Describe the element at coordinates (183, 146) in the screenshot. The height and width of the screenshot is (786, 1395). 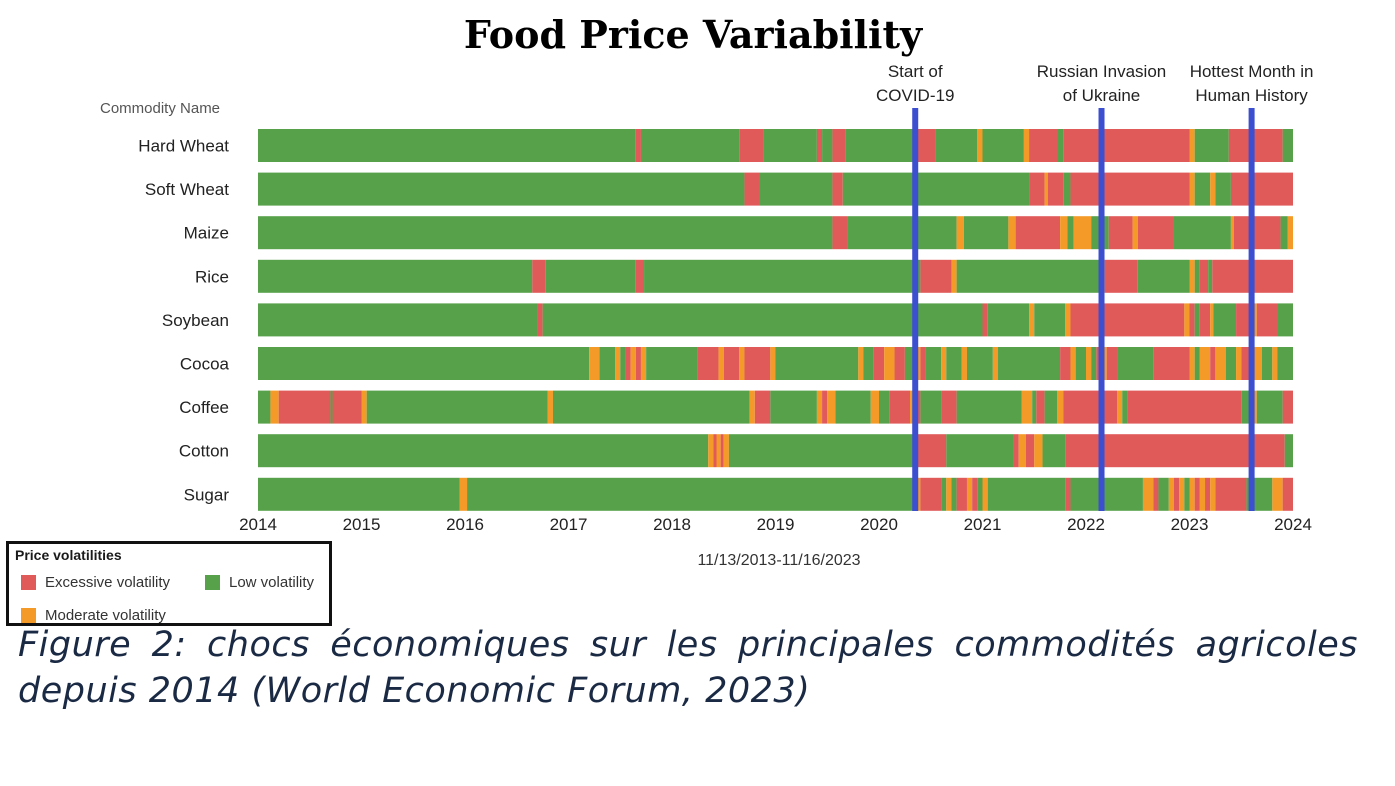
I see `commodity-label: Hard Wheat` at that location.